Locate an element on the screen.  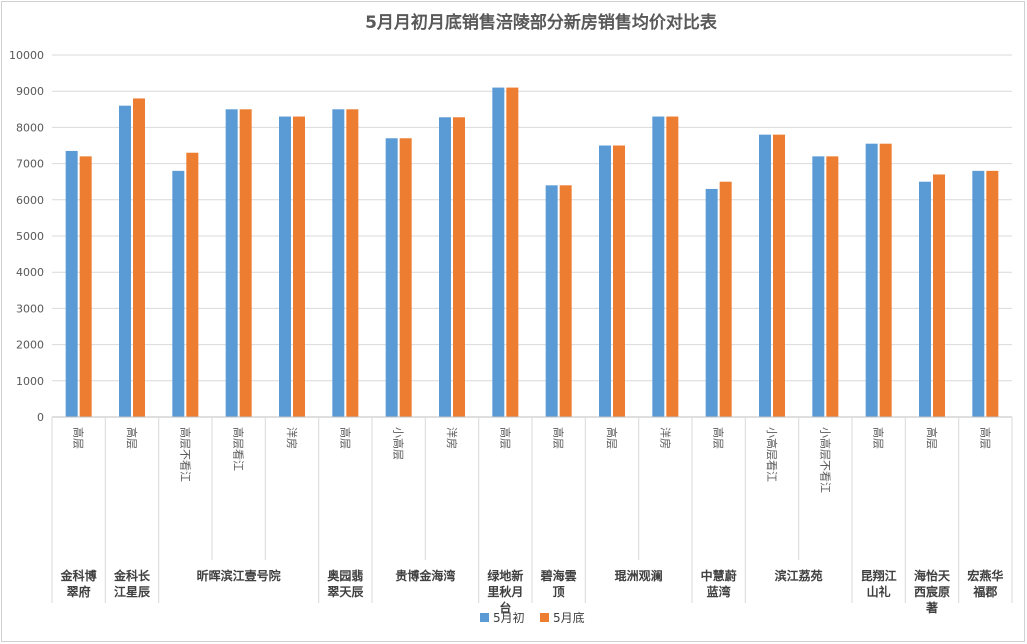
y-tick-label: 4000 is located at coordinates (30, 272).